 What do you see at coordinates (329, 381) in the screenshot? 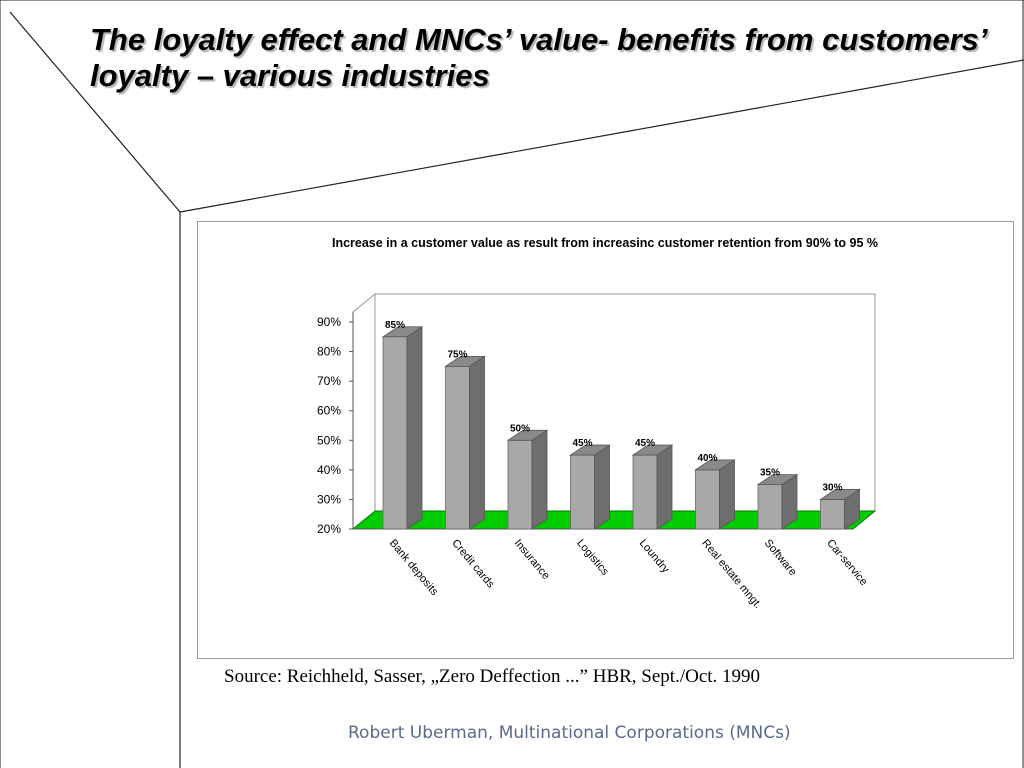
I see `y-tick-label: 70%` at bounding box center [329, 381].